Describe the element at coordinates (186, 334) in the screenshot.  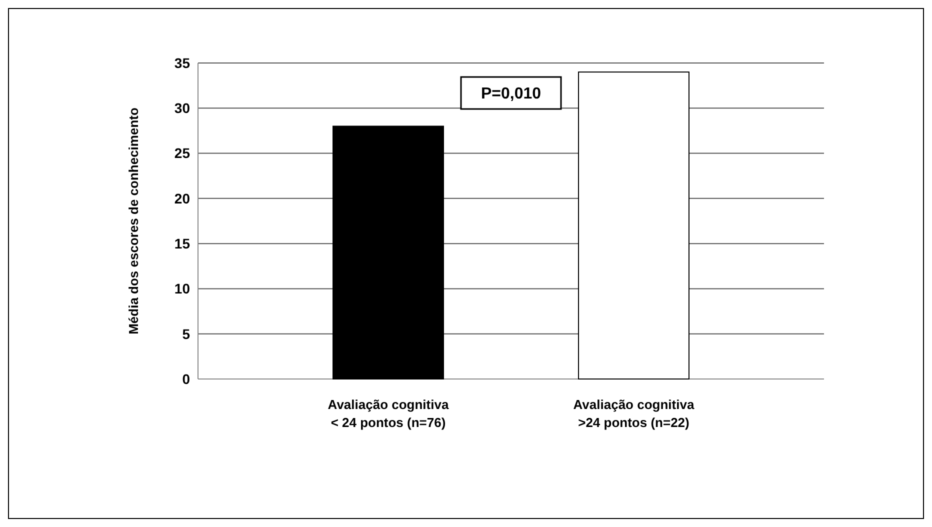
I see `y-tick-label: 5` at that location.